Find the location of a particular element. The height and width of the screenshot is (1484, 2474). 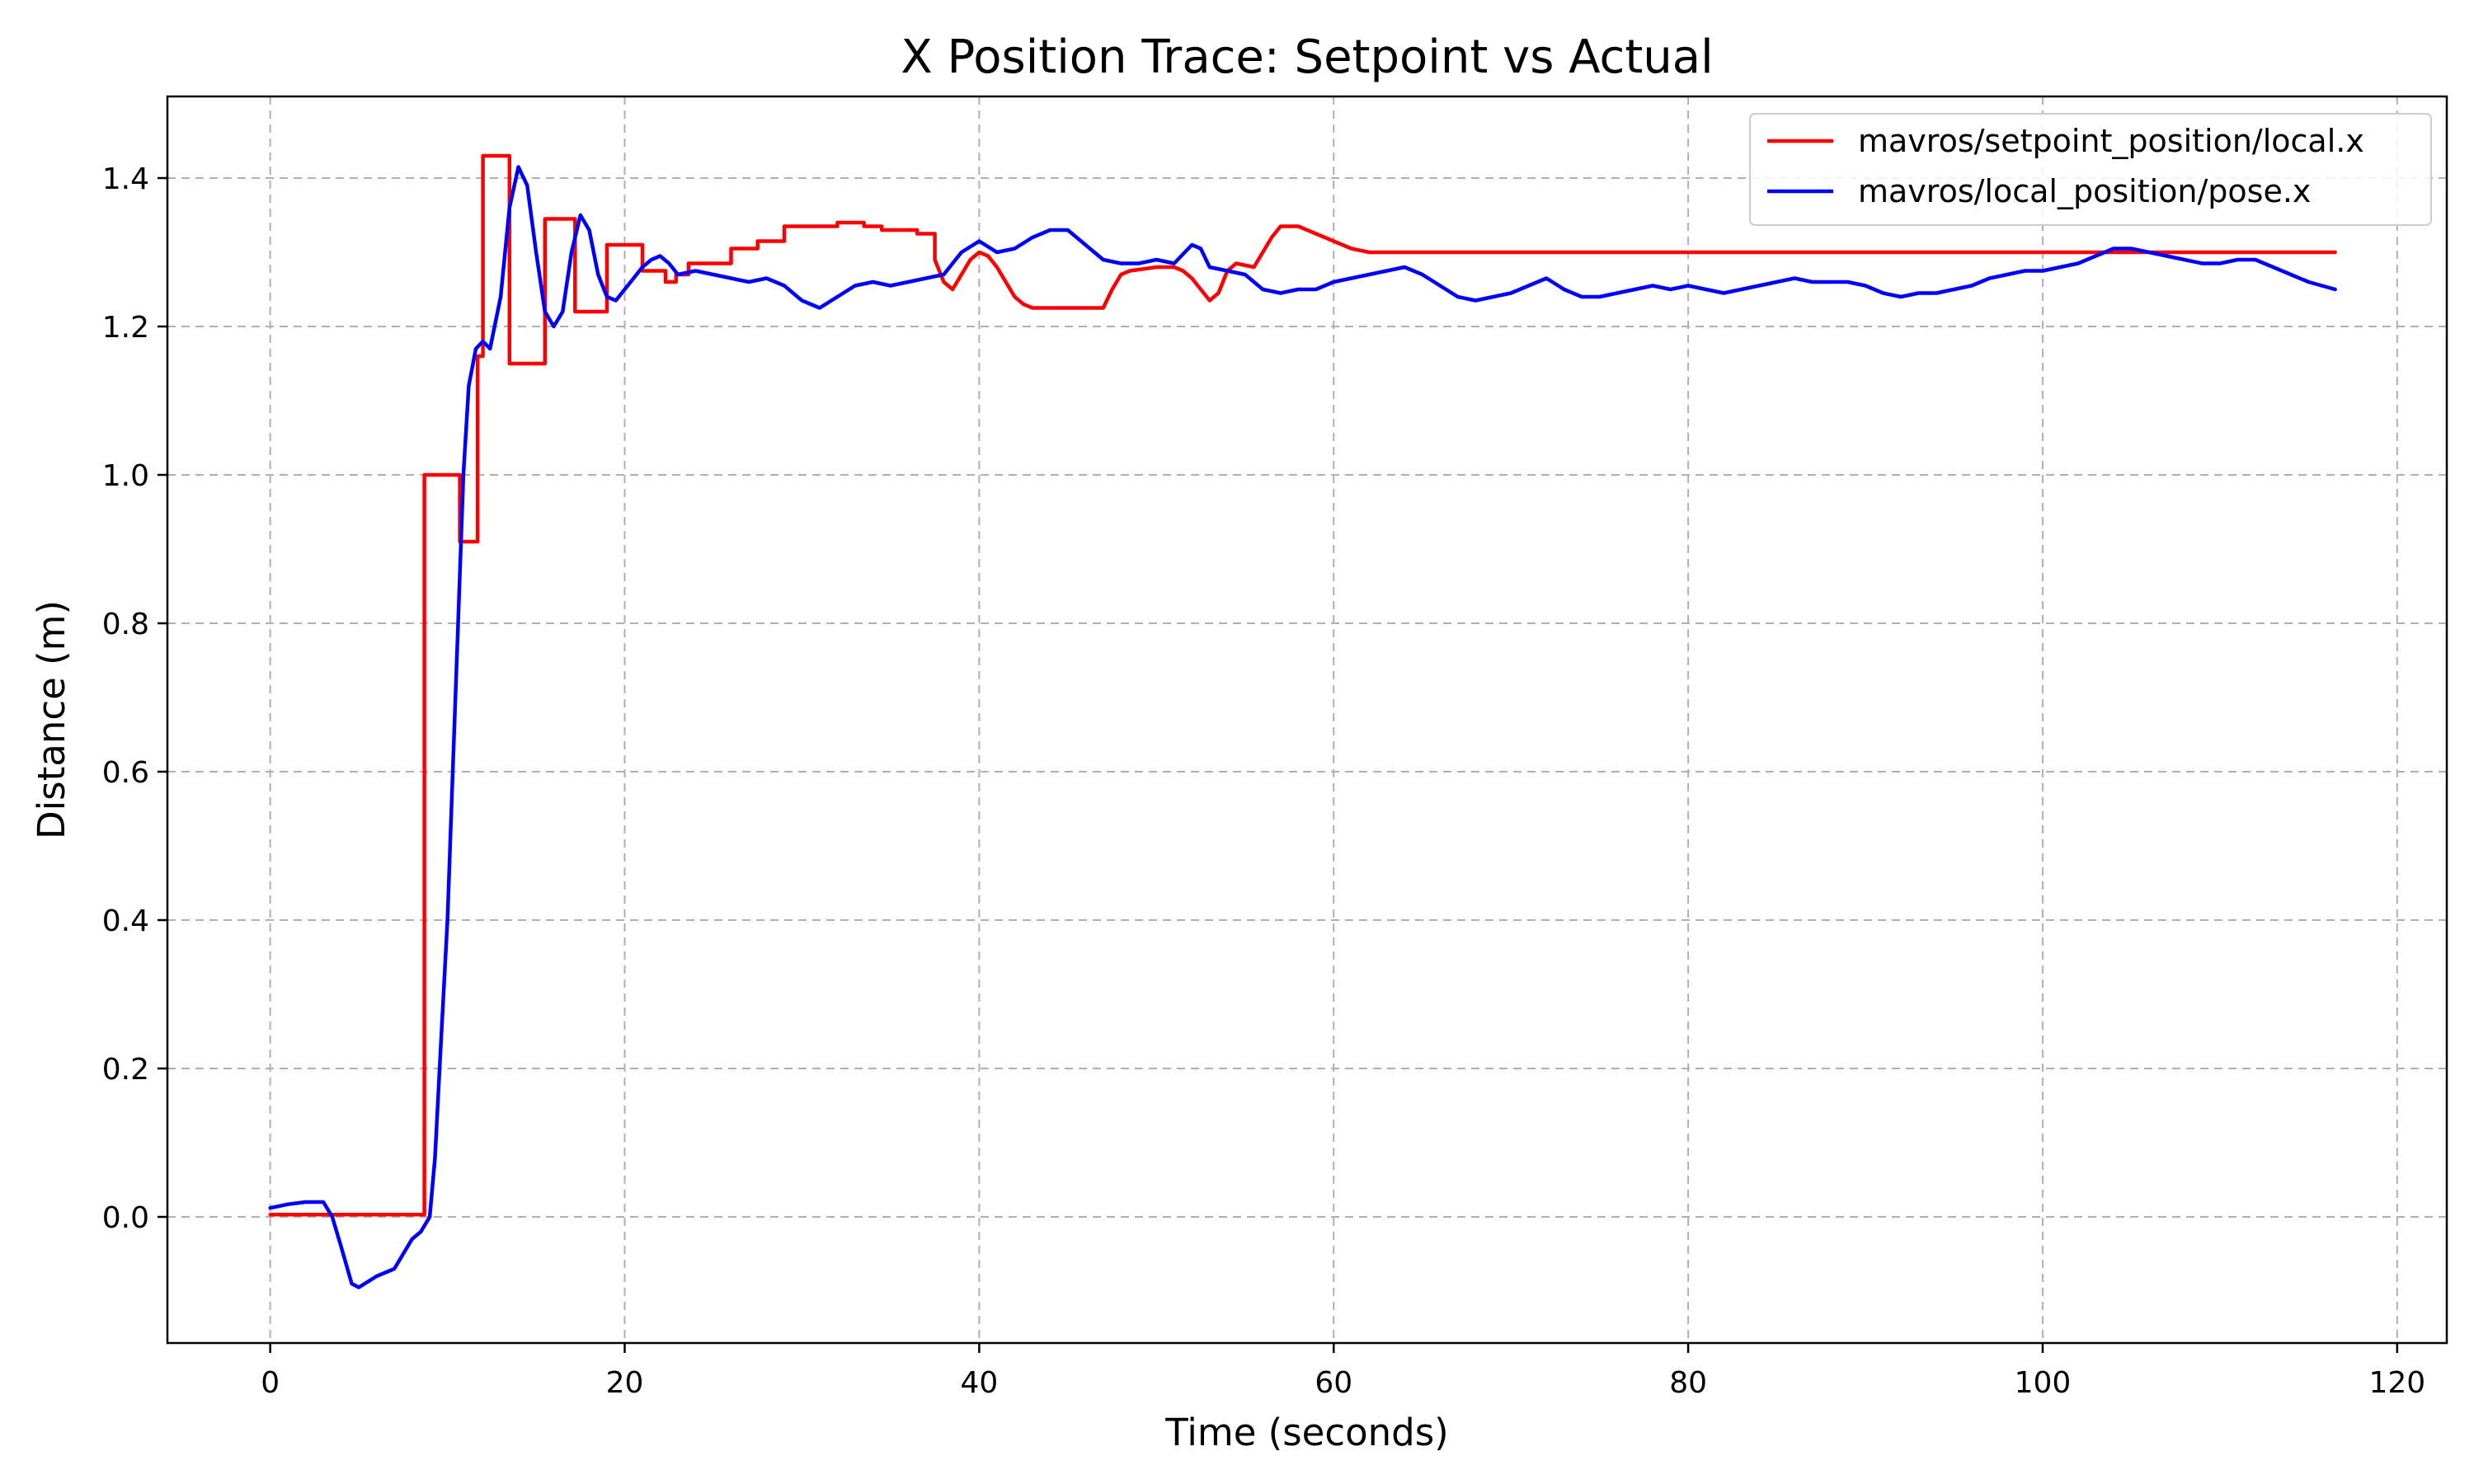

chart-title: X Position Trace: Setpoint vs Actual is located at coordinates (1307, 58).